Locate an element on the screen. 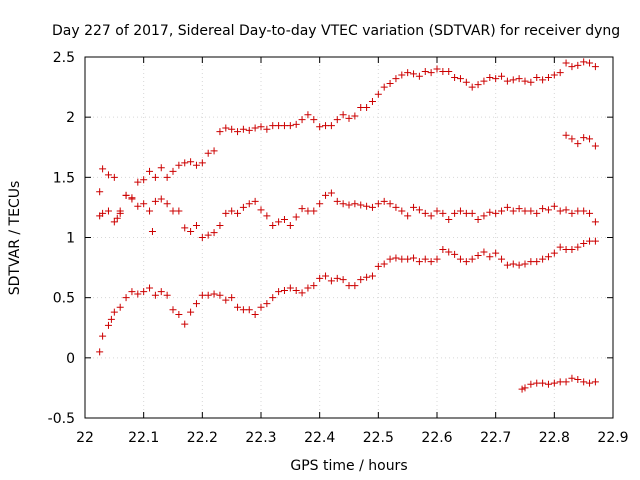 Image resolution: width=640 pixels, height=480 pixels. y-tick-label: -0.5 is located at coordinates (61, 419).